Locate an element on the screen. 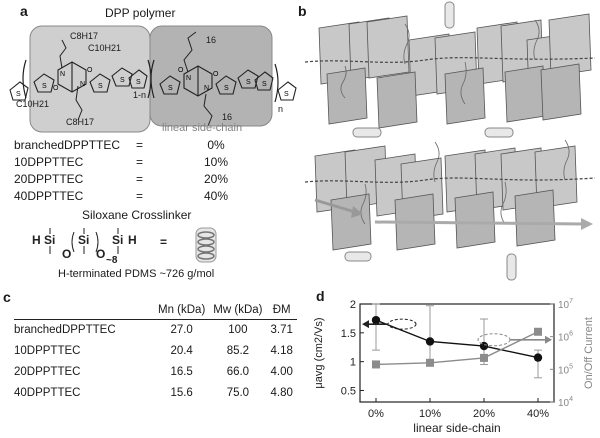  svg-text: H is located at coordinates (36, 240).